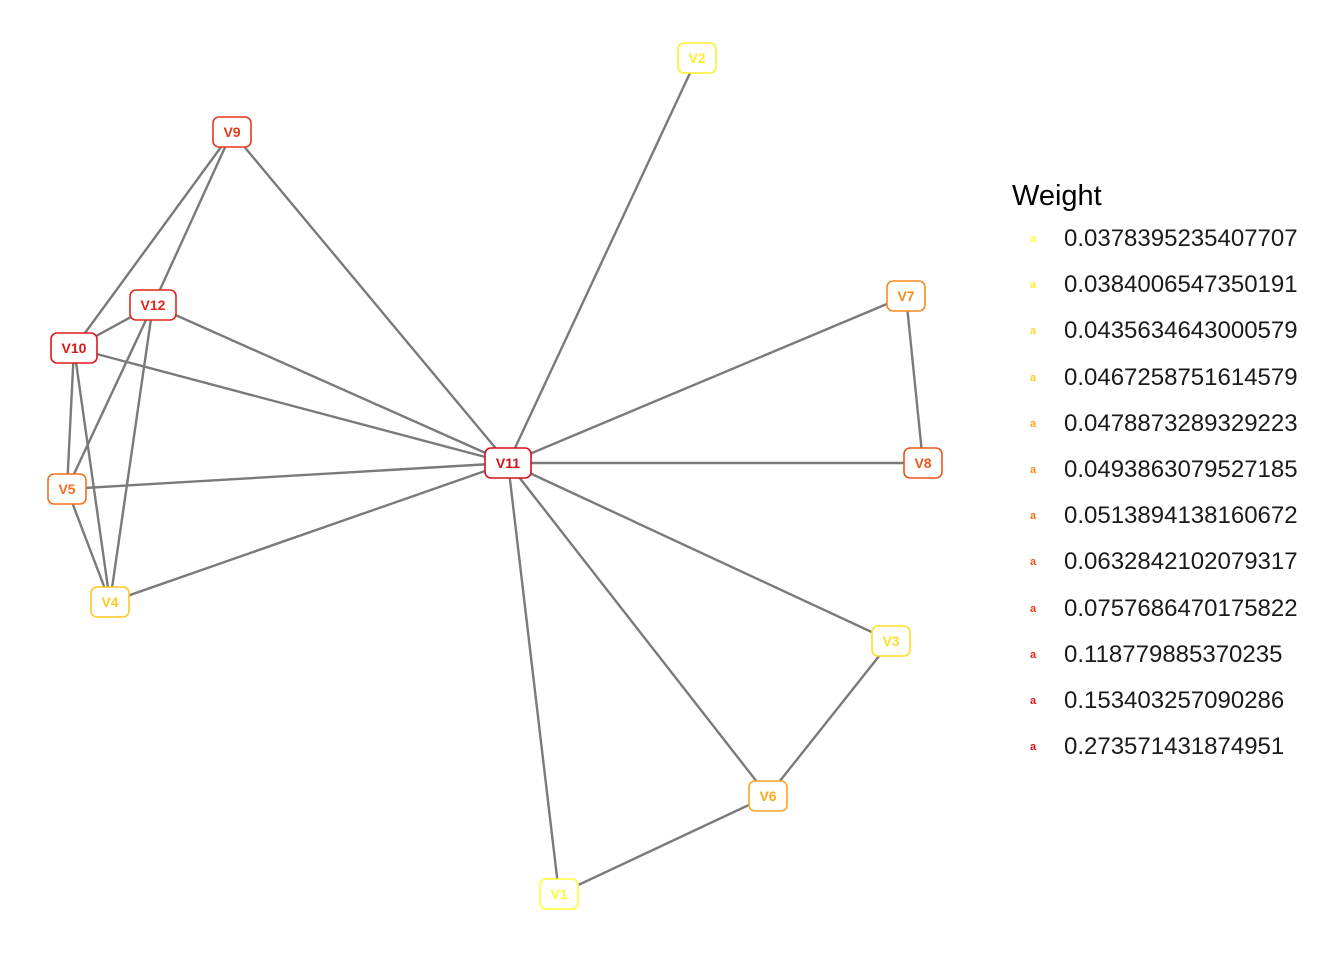 Image resolution: width=1344 pixels, height=960 pixels. I want to click on node-v6: V6, so click(768, 796).